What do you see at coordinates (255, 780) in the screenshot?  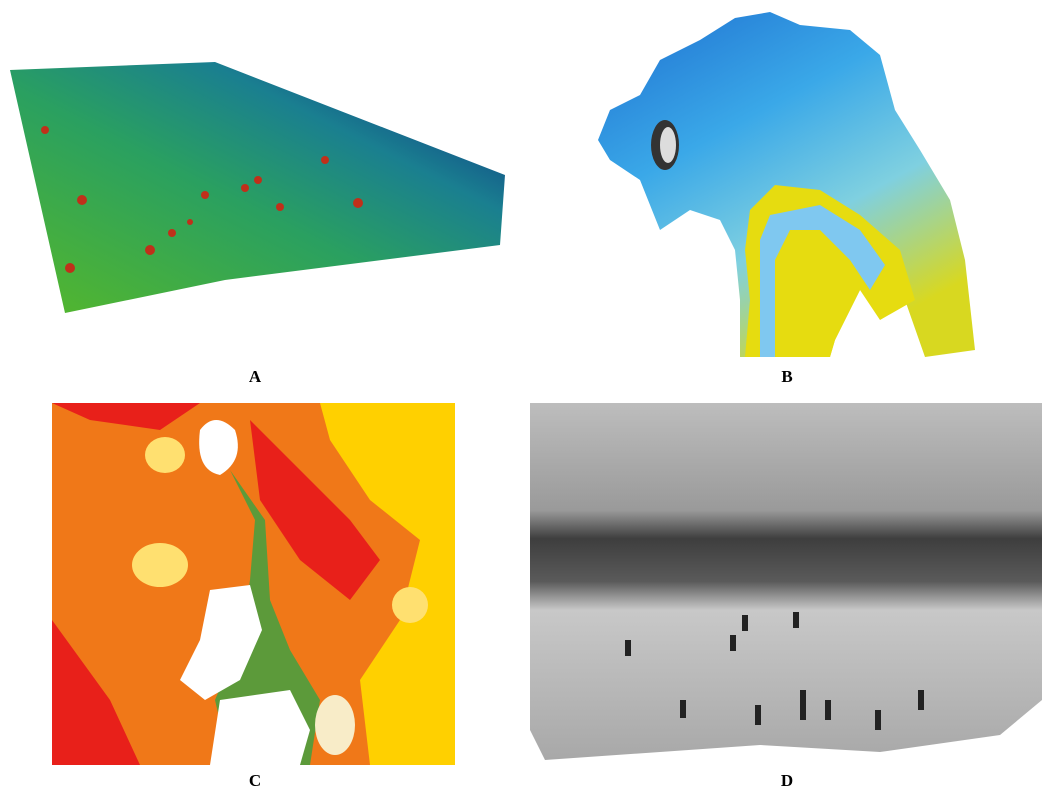 I see `panel-label: C` at bounding box center [255, 780].